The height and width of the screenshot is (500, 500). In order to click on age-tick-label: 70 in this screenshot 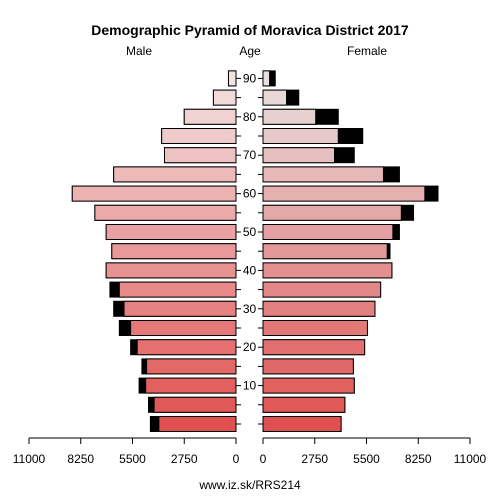, I will do `click(250, 155)`.